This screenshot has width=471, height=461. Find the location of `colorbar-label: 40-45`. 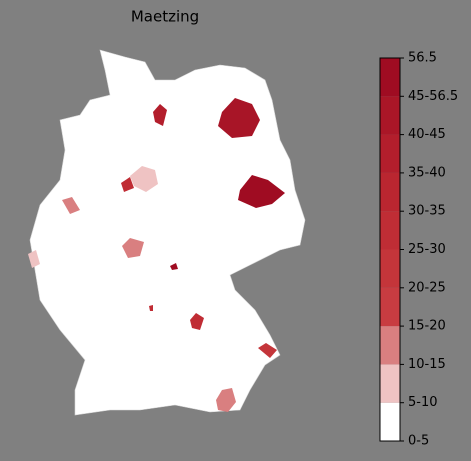

colorbar-label: 40-45 is located at coordinates (427, 134).